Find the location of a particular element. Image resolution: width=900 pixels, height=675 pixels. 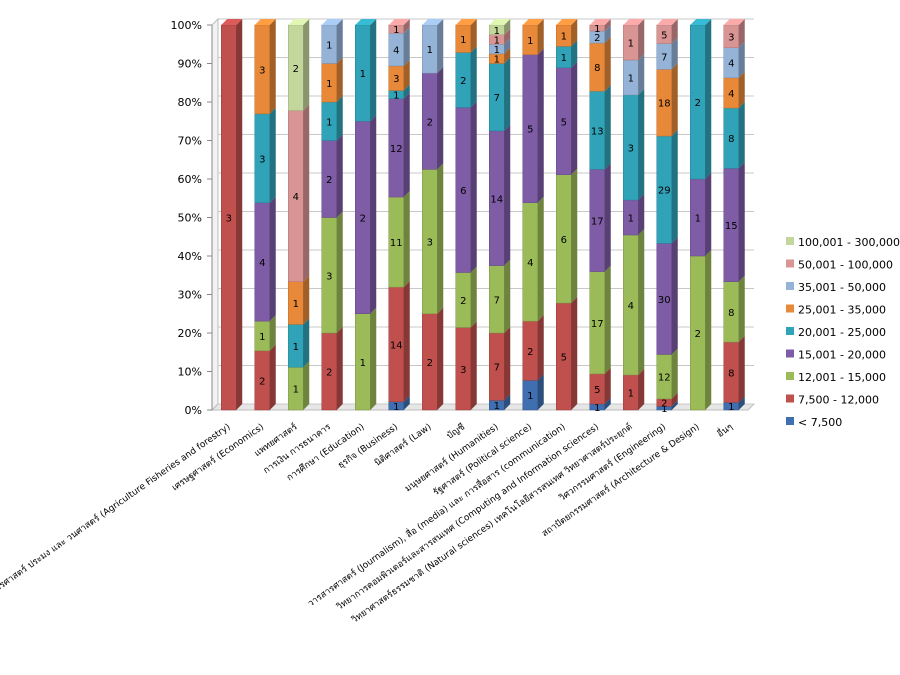

bar-segment: 7 is located at coordinates (500, 364).